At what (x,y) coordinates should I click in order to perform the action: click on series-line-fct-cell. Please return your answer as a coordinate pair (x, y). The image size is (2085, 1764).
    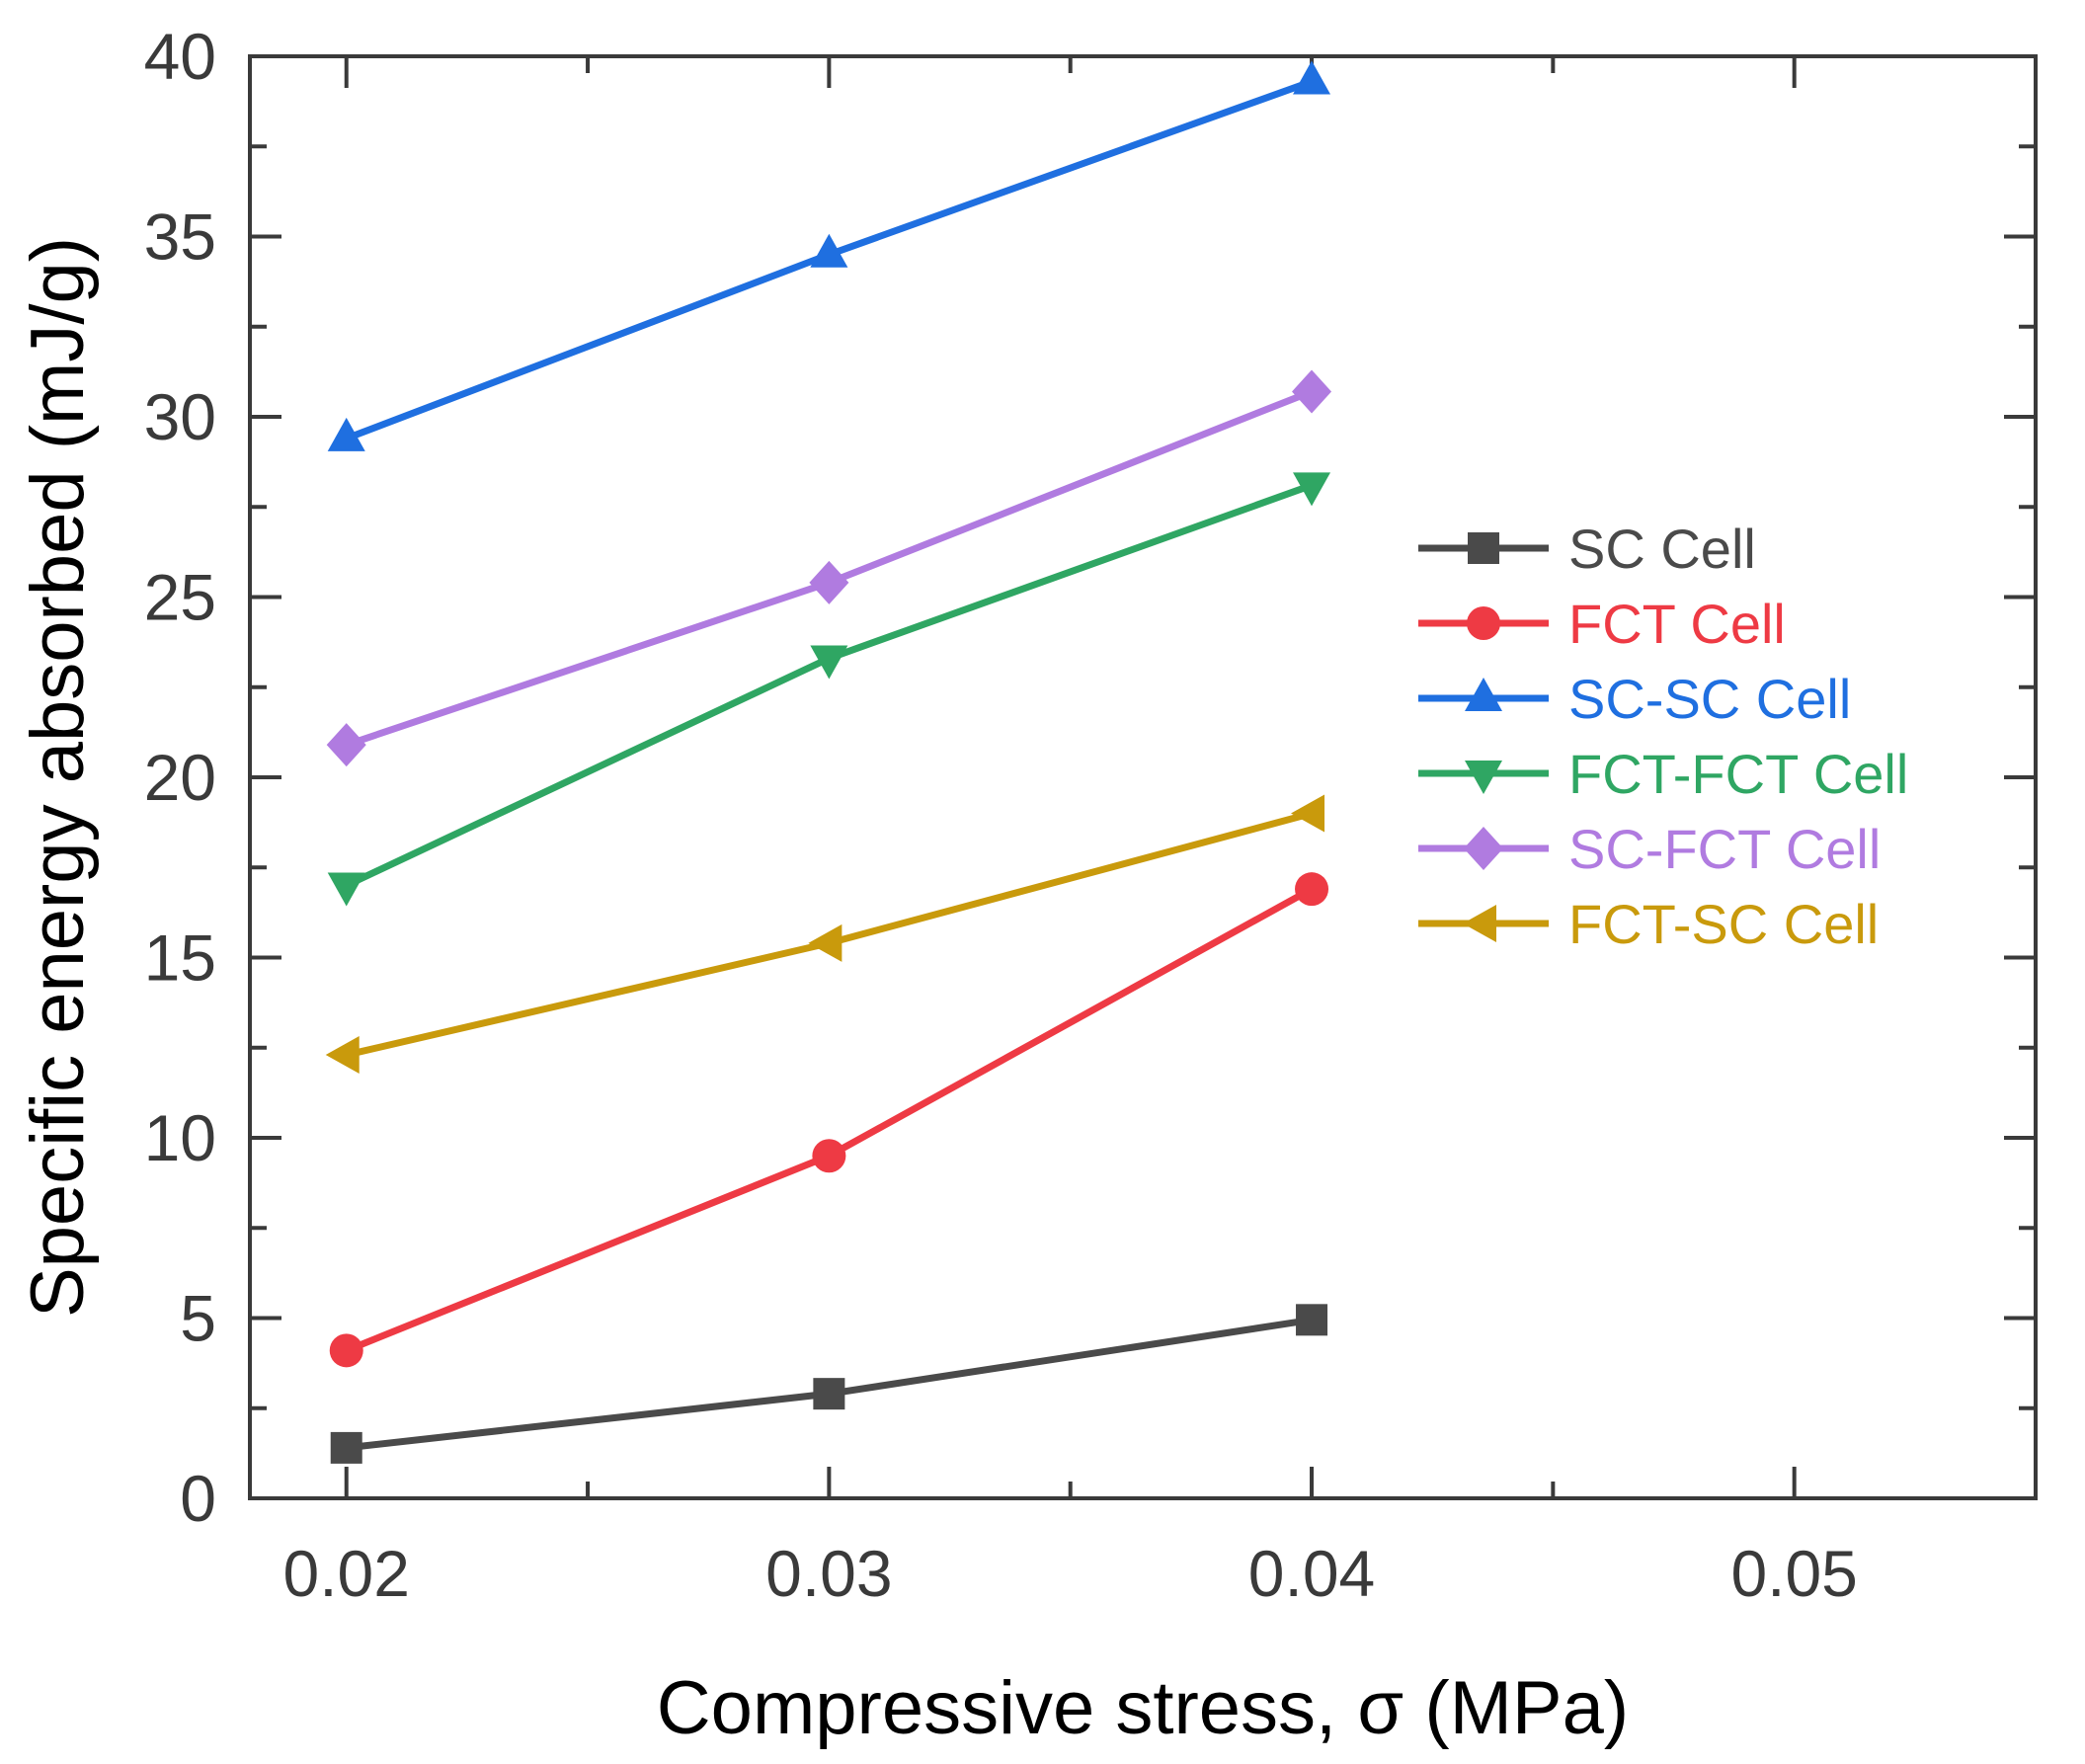
    Looking at the image, I should click on (829, 1120).